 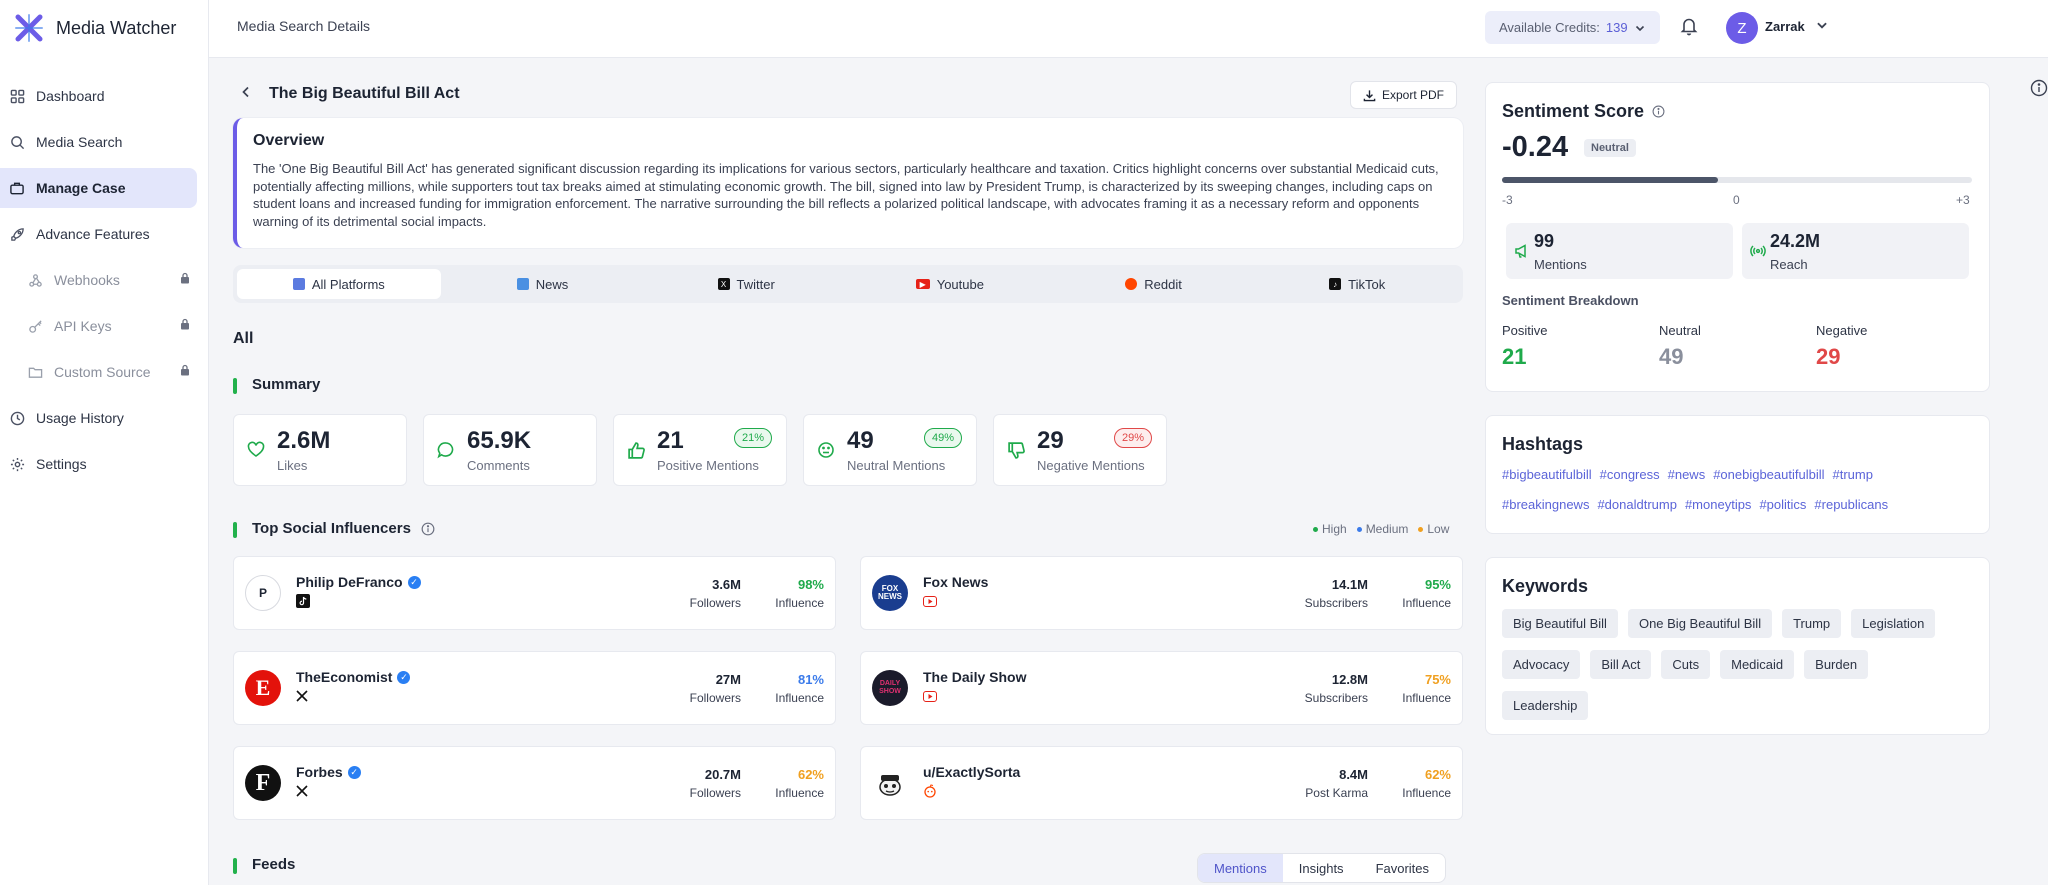 What do you see at coordinates (1382, 529) in the screenshot?
I see `legend-medium: Medium` at bounding box center [1382, 529].